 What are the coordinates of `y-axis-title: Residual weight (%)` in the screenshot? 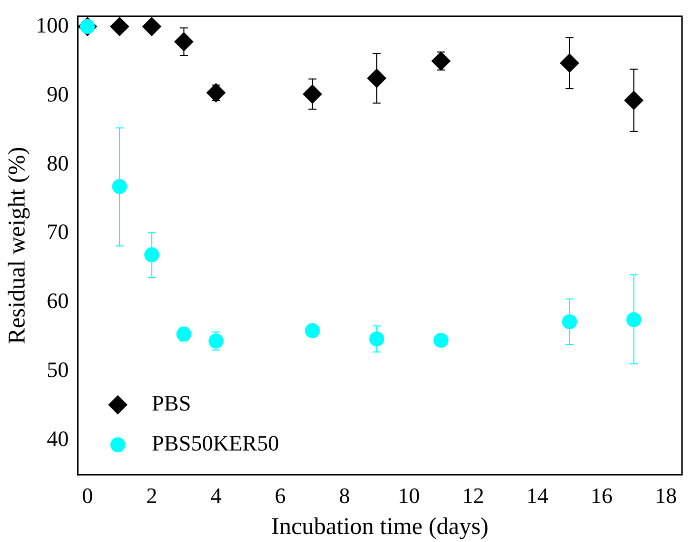 It's located at (17, 245).